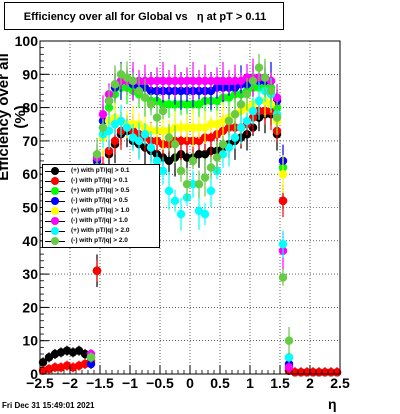 The width and height of the screenshot is (400, 414). I want to click on y-axis-label: Efficiency over all (%), so click(14, 117).